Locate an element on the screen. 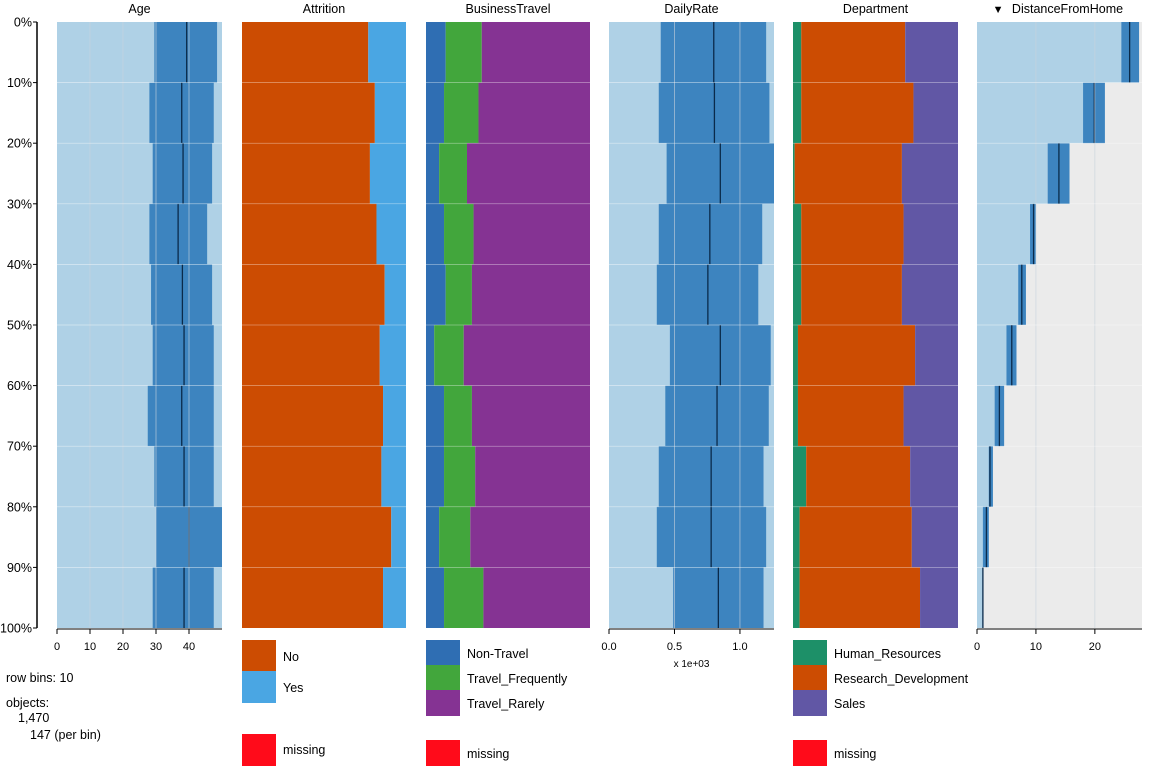 This screenshot has width=1152, height=768. department-bin-1-human-resources-segment is located at coordinates (797, 113).